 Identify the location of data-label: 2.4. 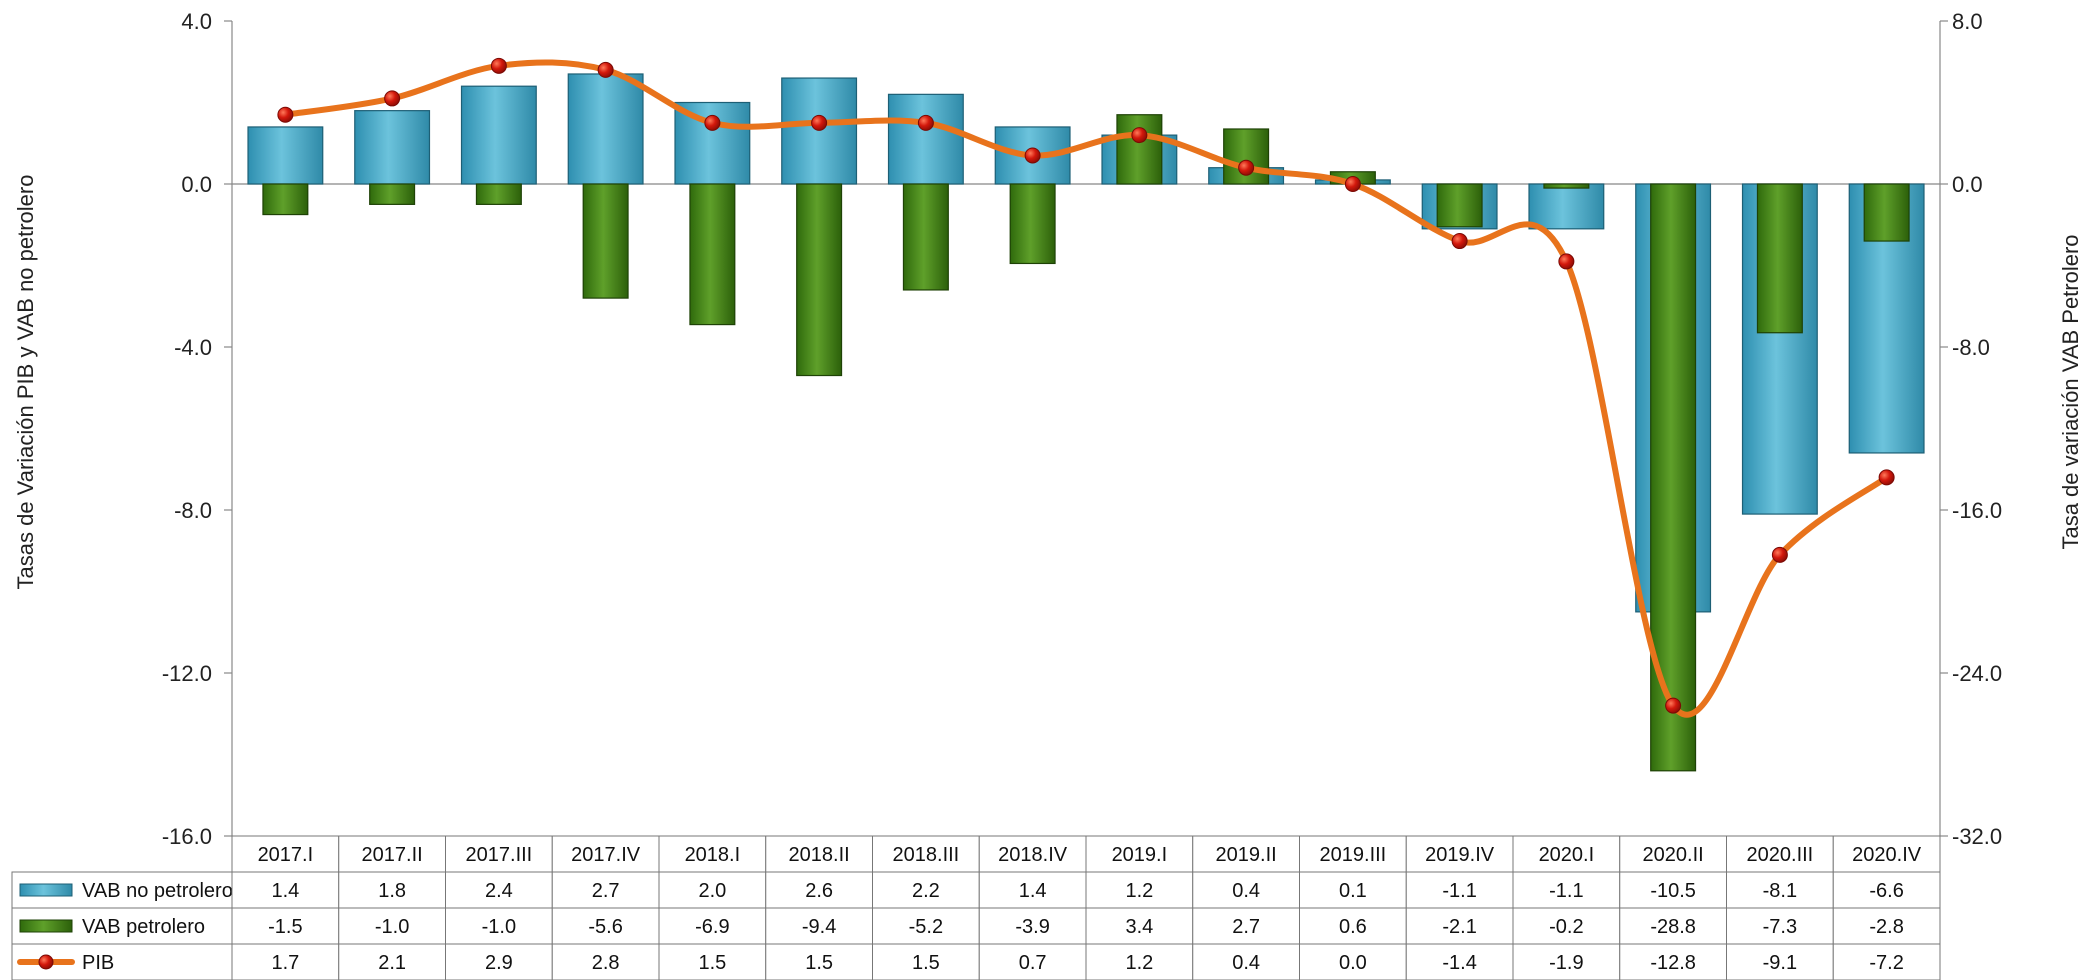
(499, 891).